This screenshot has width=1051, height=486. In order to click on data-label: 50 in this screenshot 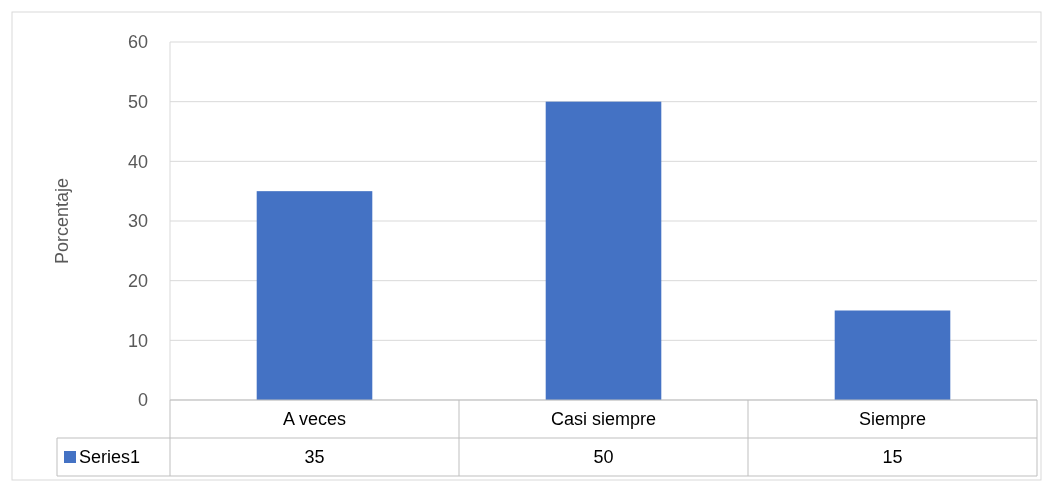, I will do `click(603, 457)`.